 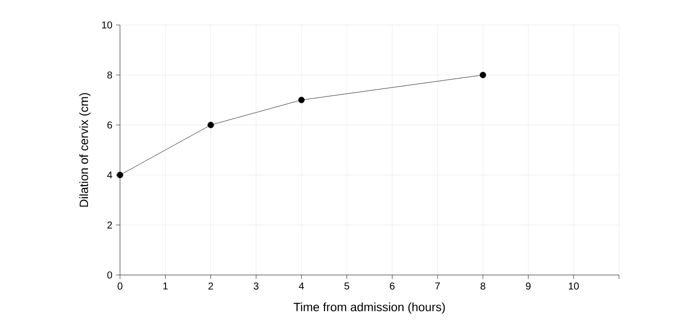 I want to click on x-tick-label: 0, so click(x=120, y=286).